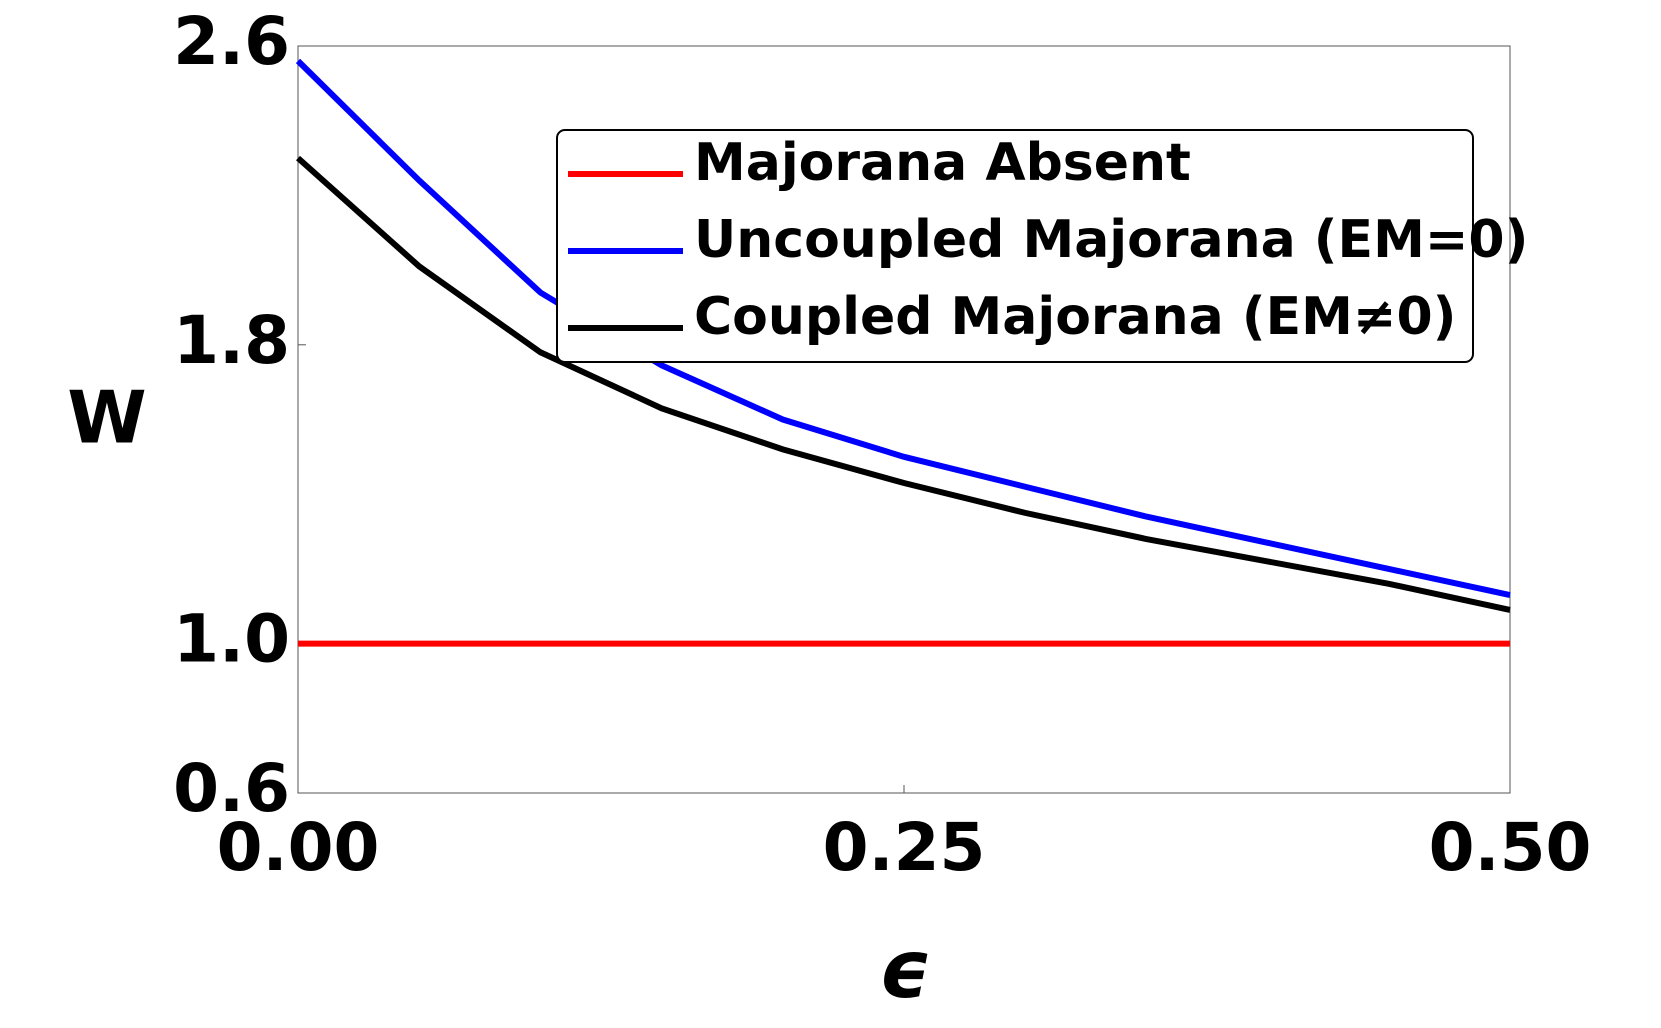  What do you see at coordinates (1510, 847) in the screenshot?
I see `x-tick-label: 0.50` at bounding box center [1510, 847].